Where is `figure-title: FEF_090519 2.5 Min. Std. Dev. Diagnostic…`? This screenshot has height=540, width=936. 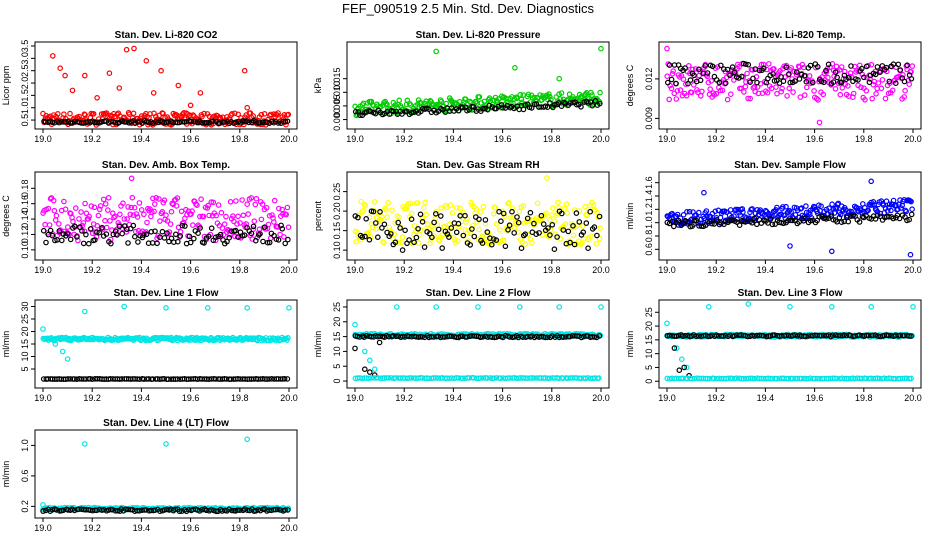 figure-title: FEF_090519 2.5 Min. Std. Dev. Diagnostic… is located at coordinates (468, 8).